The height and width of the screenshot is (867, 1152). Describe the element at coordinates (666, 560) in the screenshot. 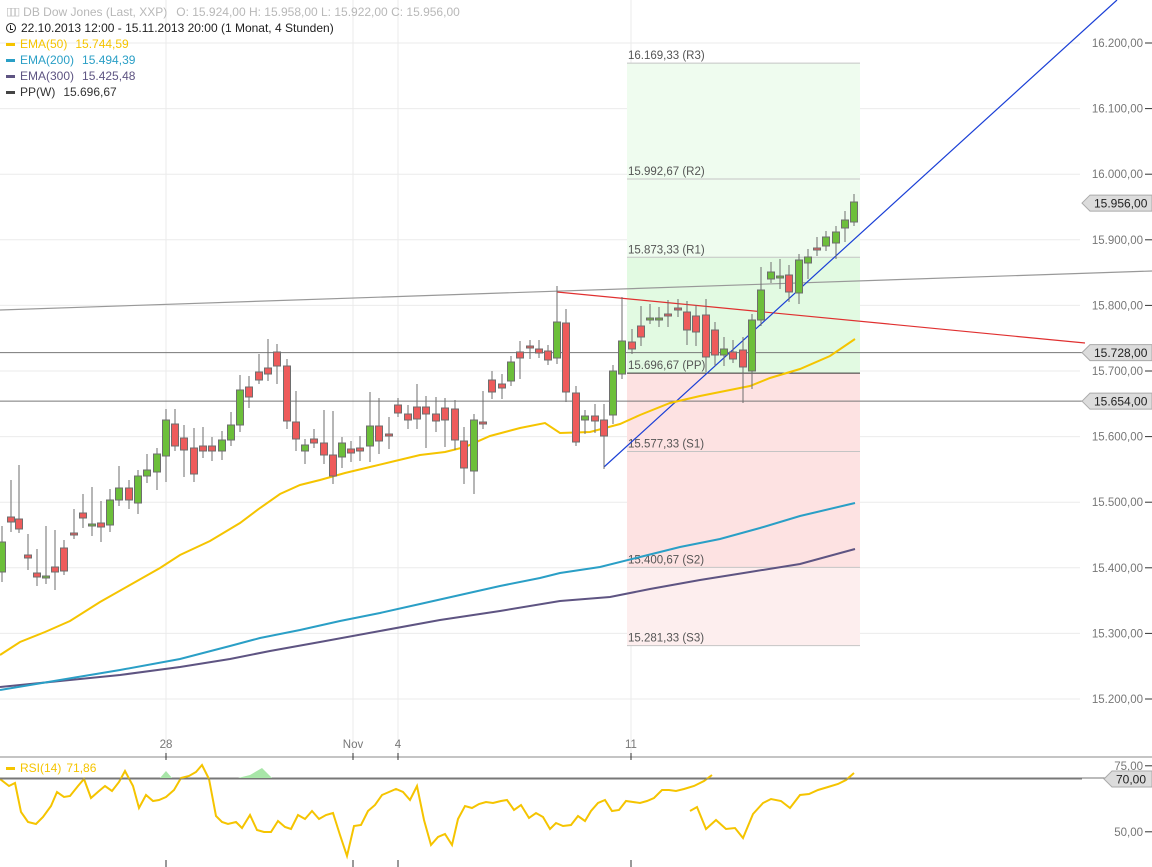

I see `pivot-label: 15.400,67 (S2)` at that location.